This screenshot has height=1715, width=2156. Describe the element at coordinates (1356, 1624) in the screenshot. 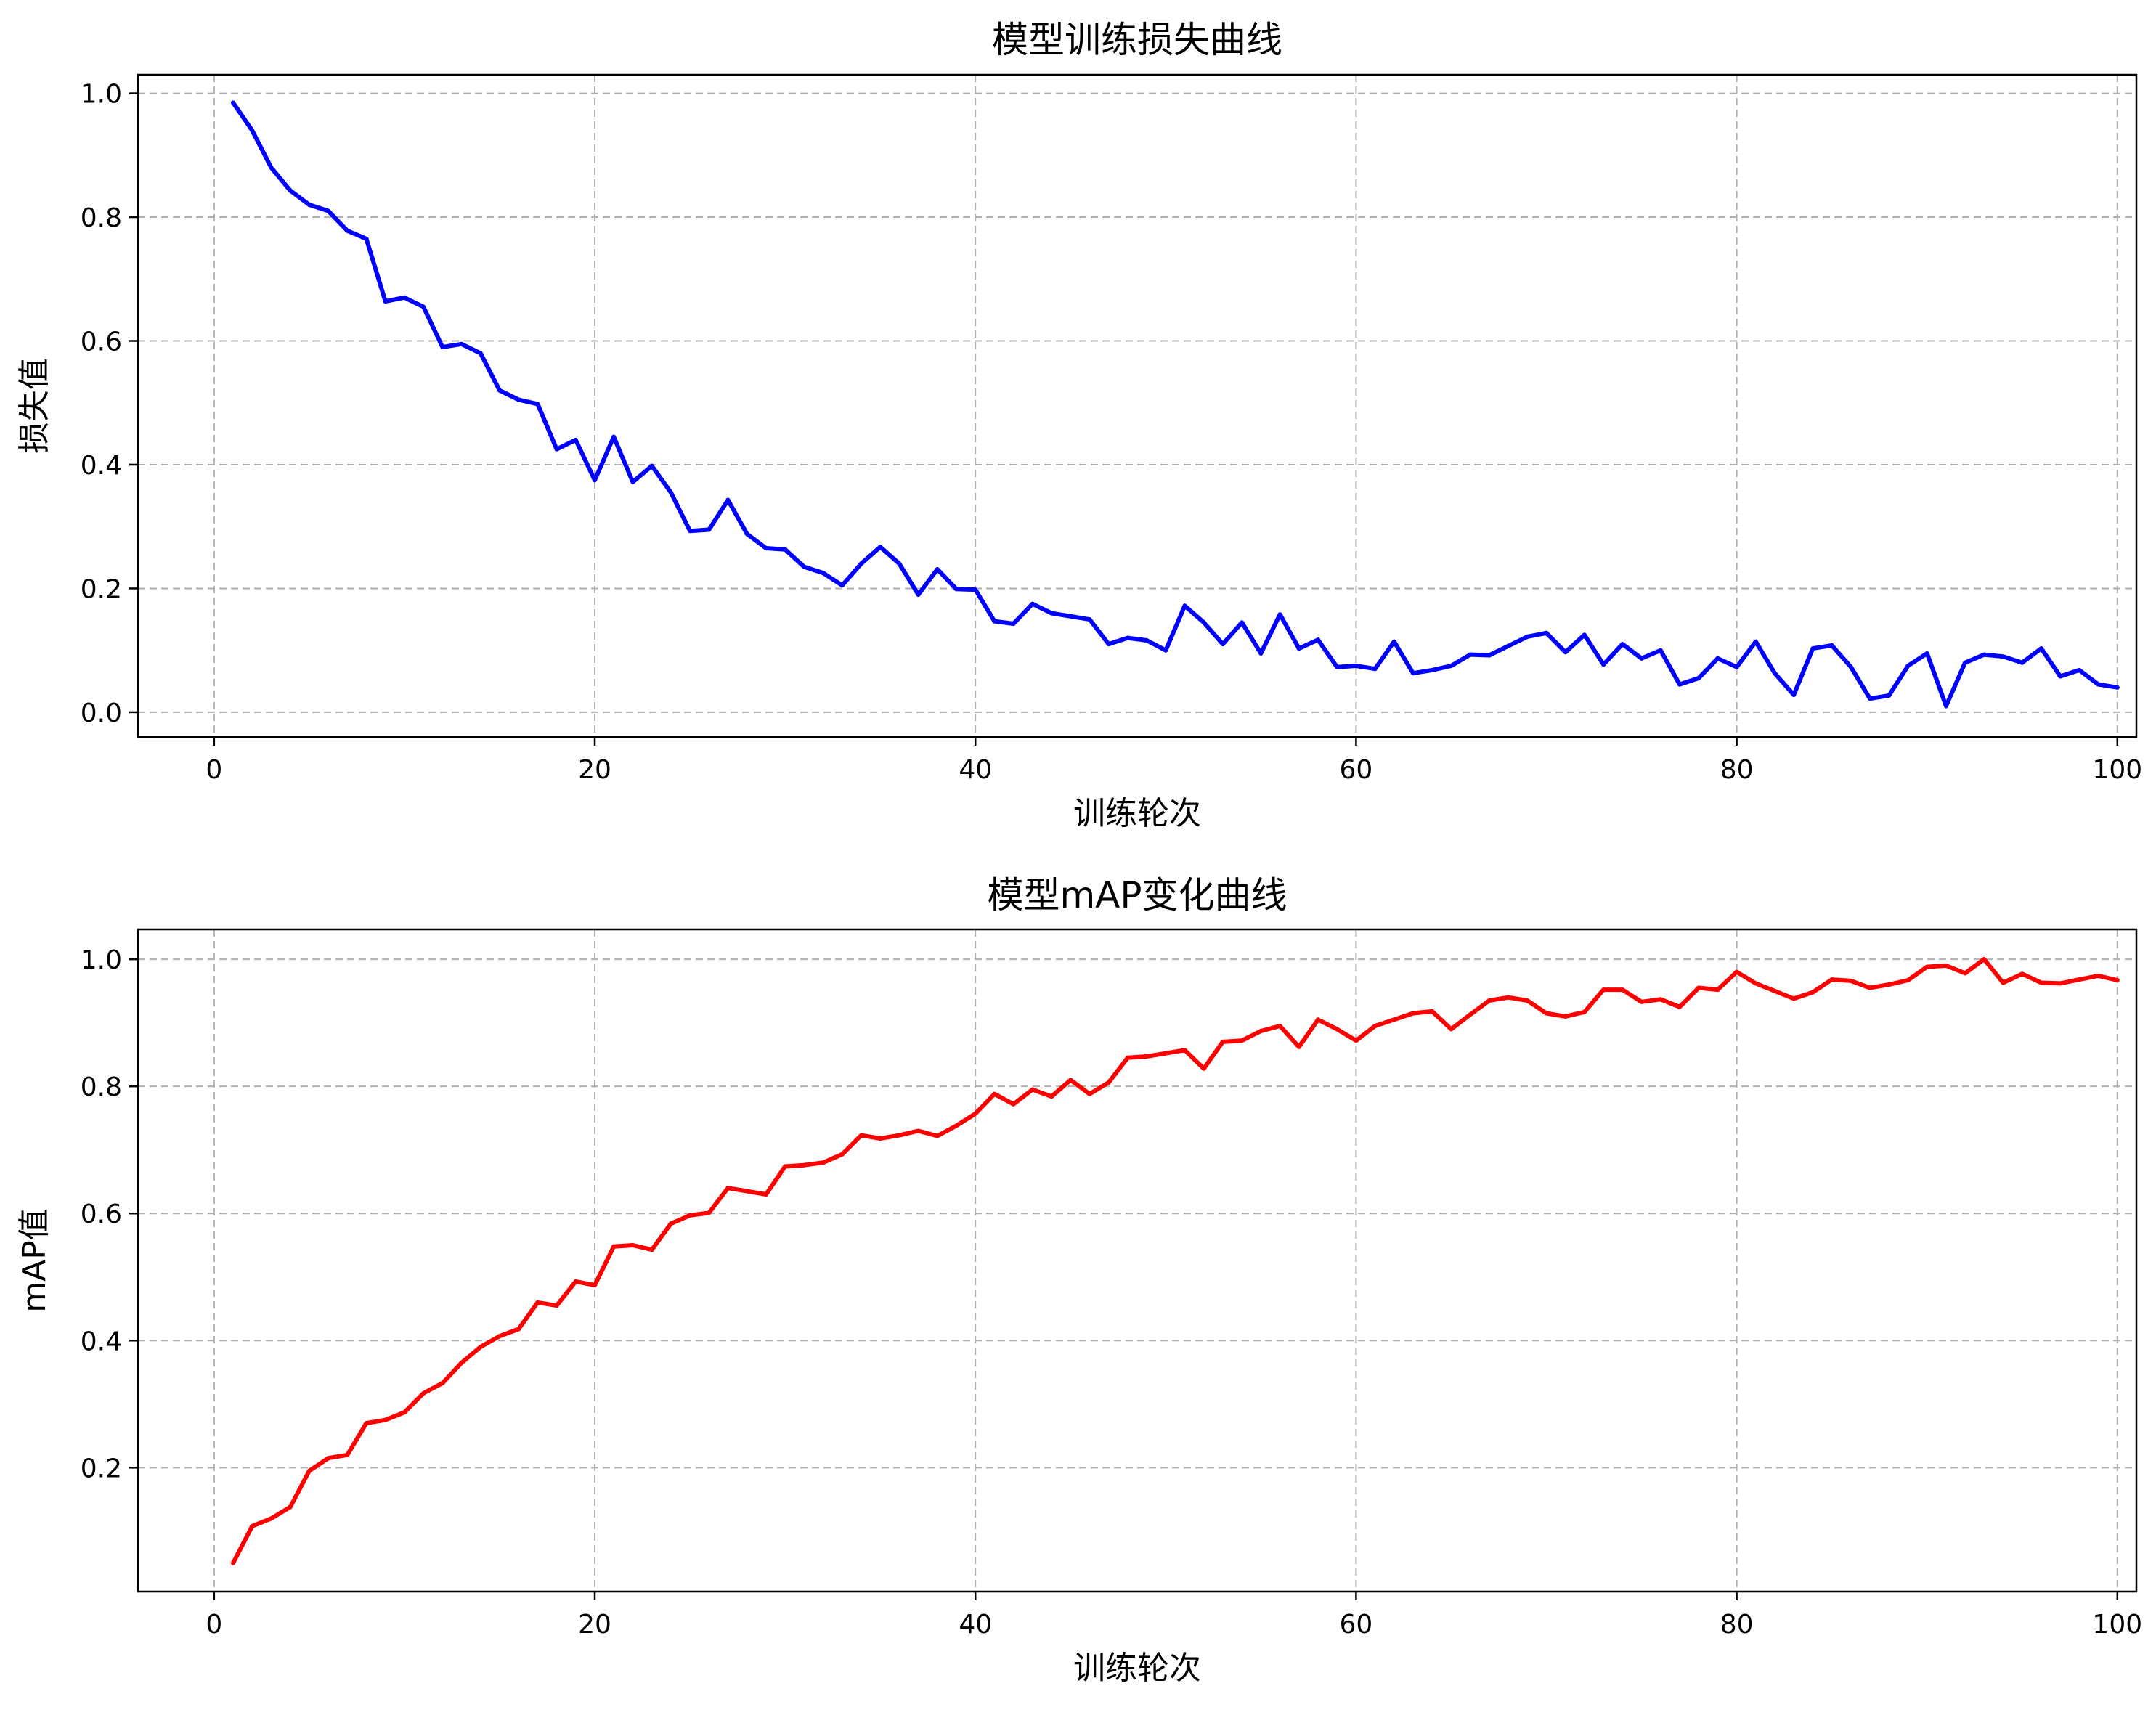

I see `map-xtick-label: 60` at that location.